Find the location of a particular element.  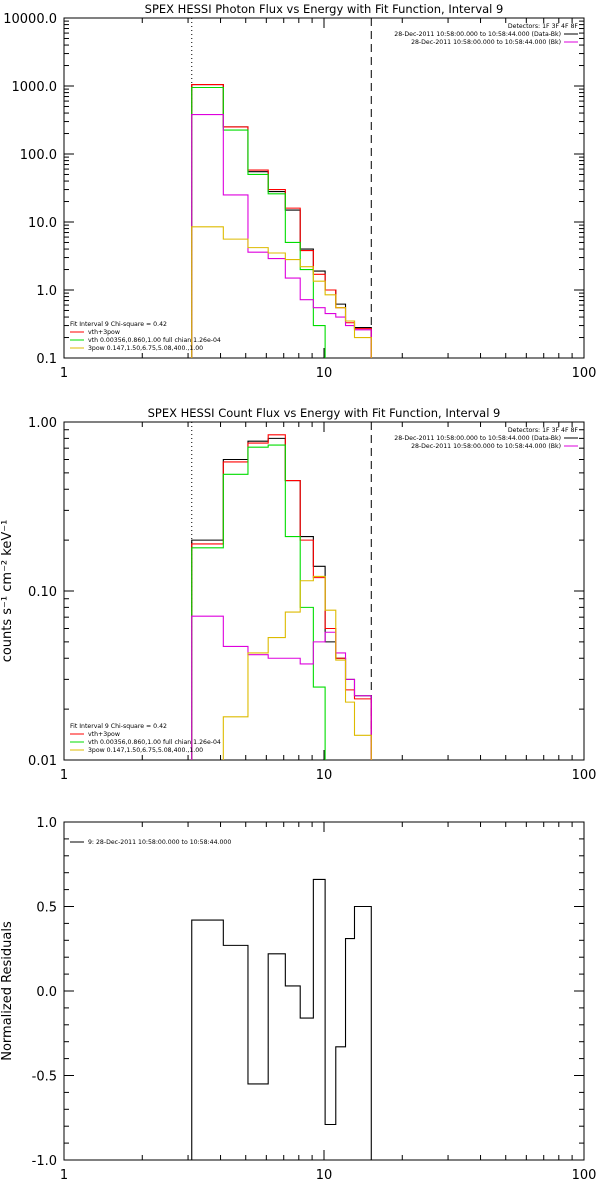

y-tick-label: 10.0 is located at coordinates (42, 223).